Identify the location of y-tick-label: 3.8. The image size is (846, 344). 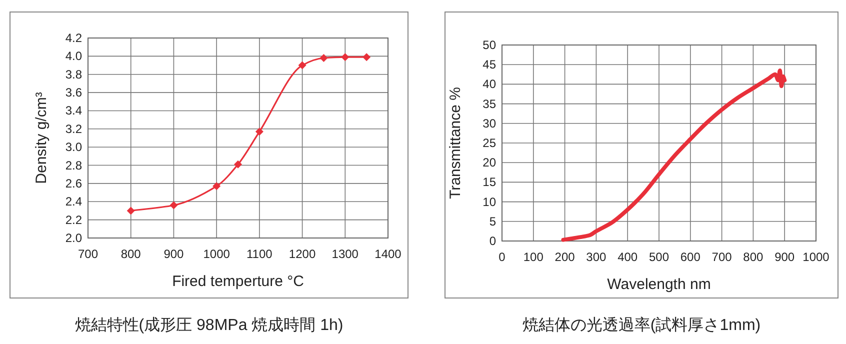
(73, 74).